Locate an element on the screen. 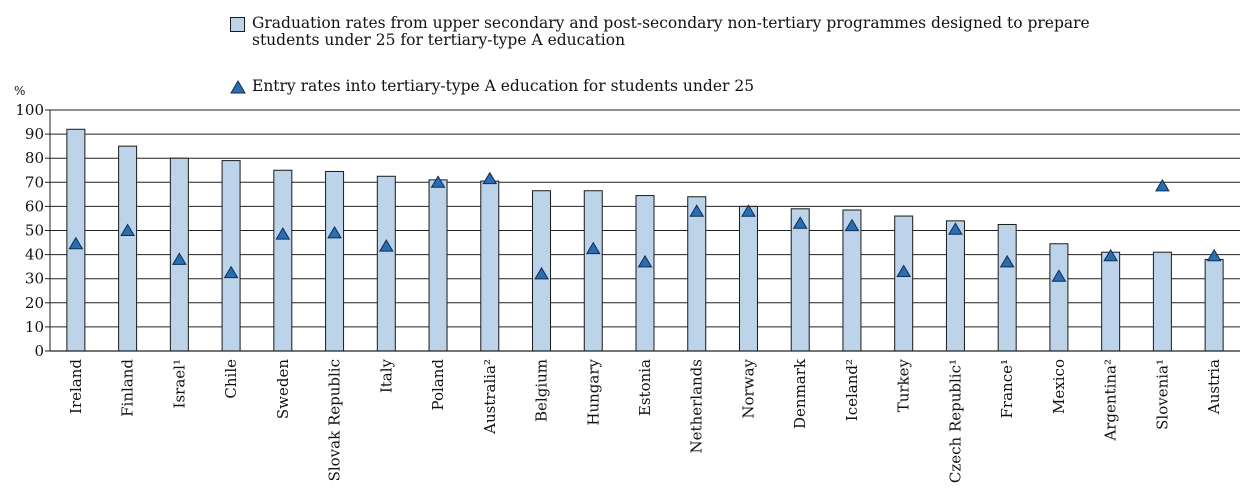 This screenshot has width=1244, height=498. y-tick-label: 80 is located at coordinates (34, 158).